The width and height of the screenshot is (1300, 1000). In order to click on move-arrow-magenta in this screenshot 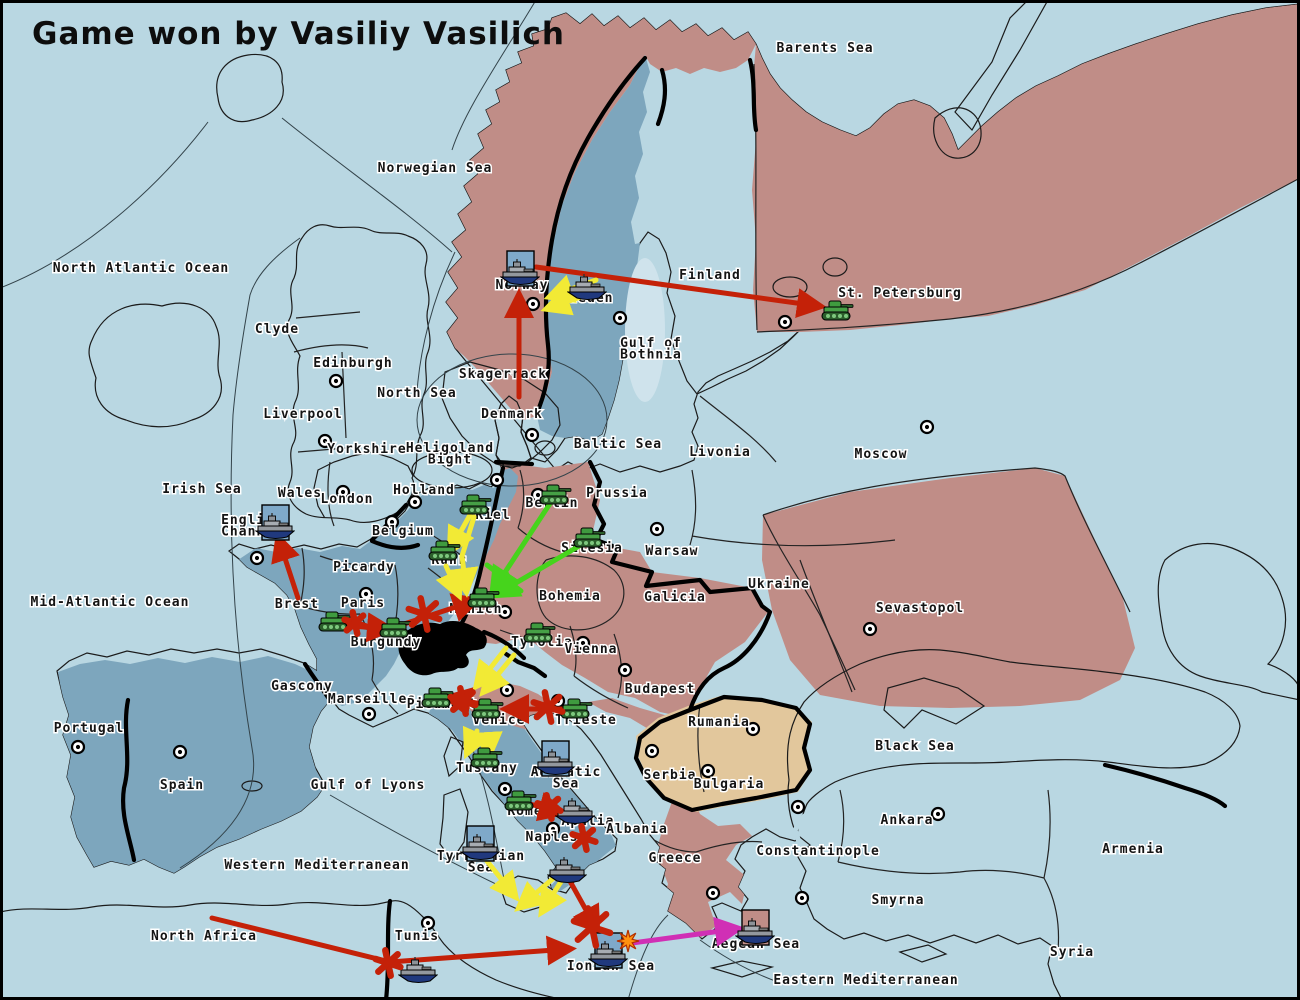, I will do `click(687, 931)`.